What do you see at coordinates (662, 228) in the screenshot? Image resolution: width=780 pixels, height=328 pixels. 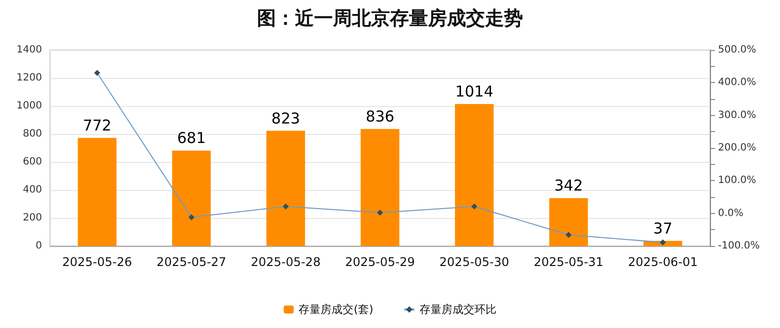 I see `data-label: 37` at bounding box center [662, 228].